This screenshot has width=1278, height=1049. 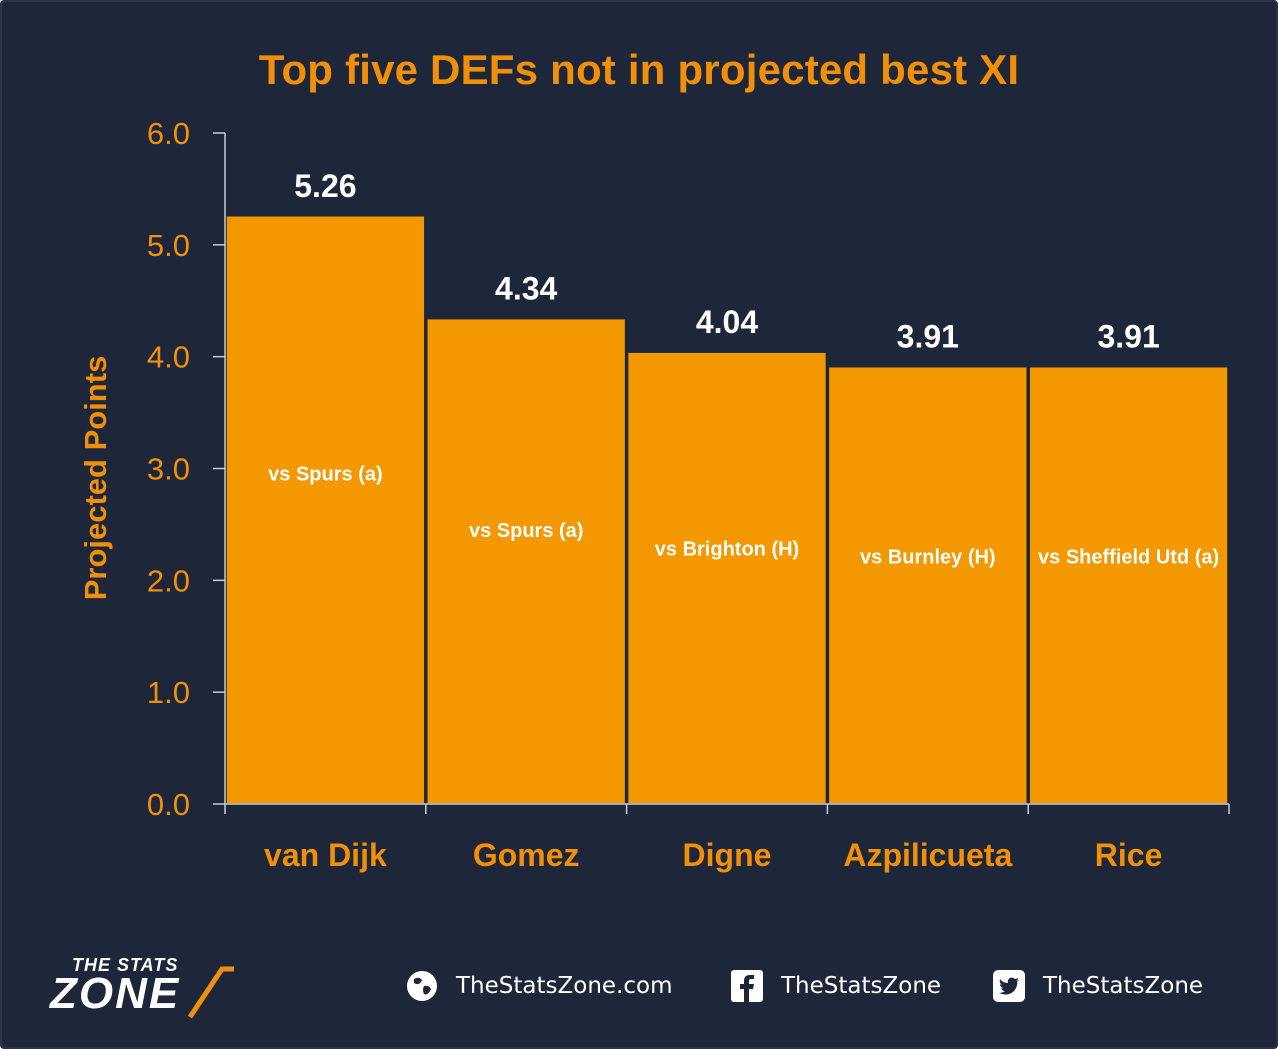 What do you see at coordinates (210, 992) in the screenshot?
I see `logo-swoosh-icon` at bounding box center [210, 992].